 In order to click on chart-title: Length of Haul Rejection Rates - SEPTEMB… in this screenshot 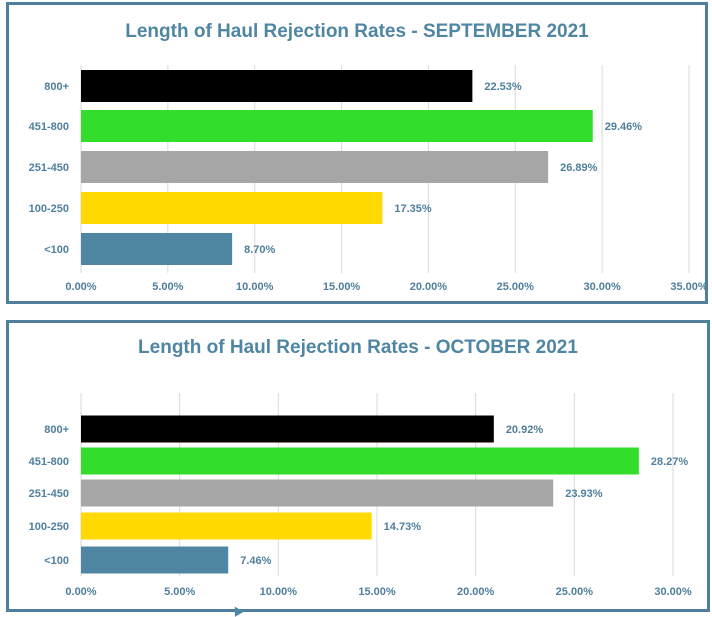, I will do `click(357, 31)`.